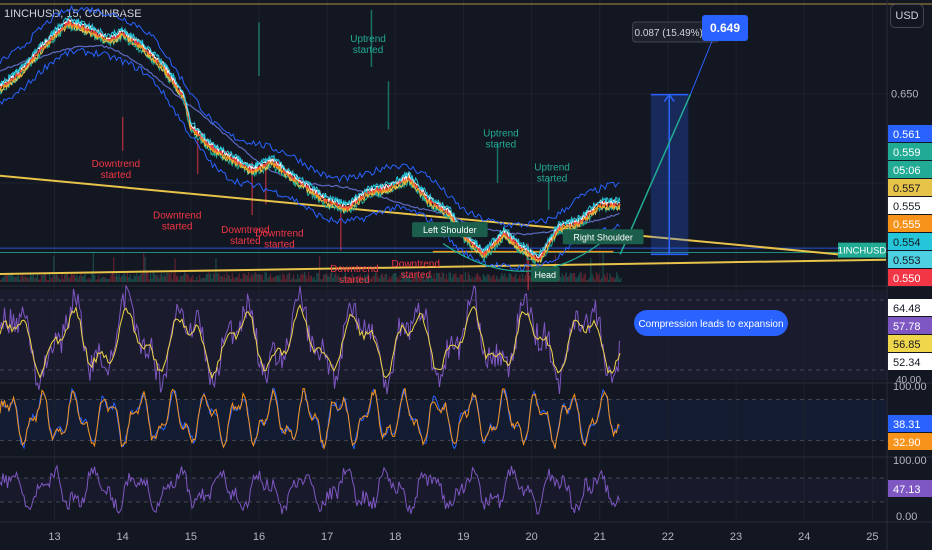 Image resolution: width=932 pixels, height=550 pixels. I want to click on stochastic-pane-bg, so click(443, 420).